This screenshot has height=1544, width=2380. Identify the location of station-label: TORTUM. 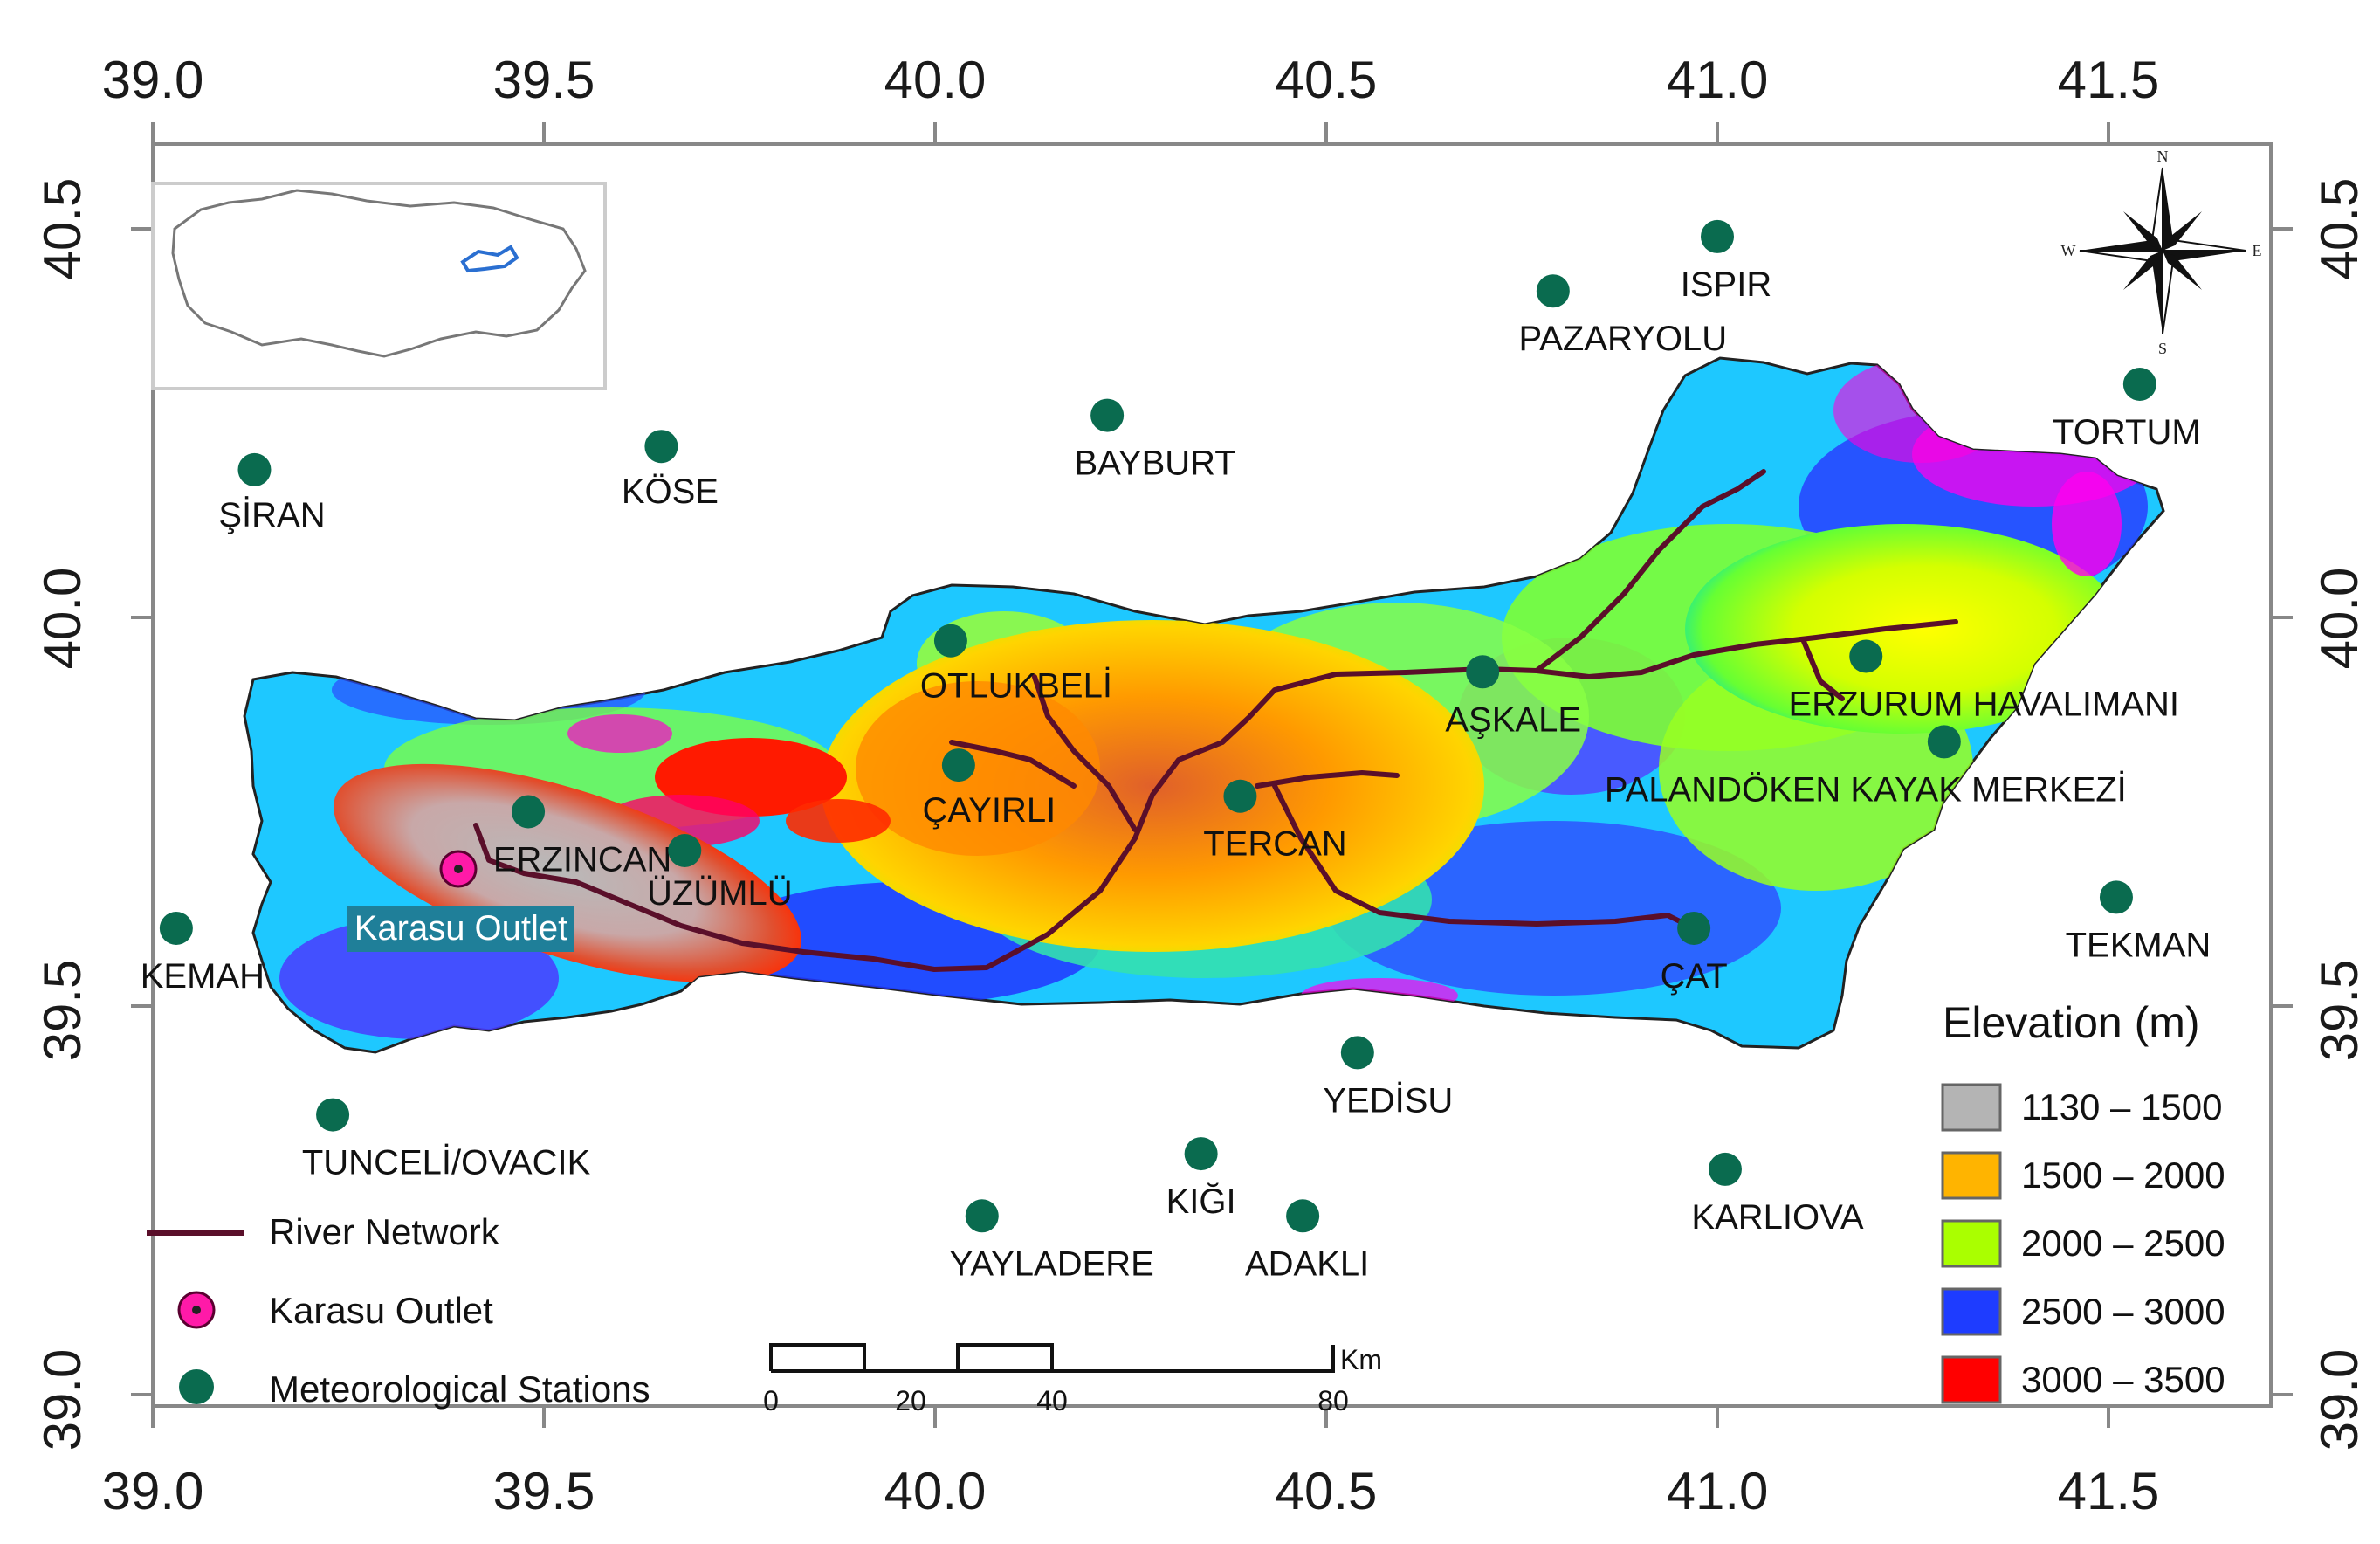
(2127, 432).